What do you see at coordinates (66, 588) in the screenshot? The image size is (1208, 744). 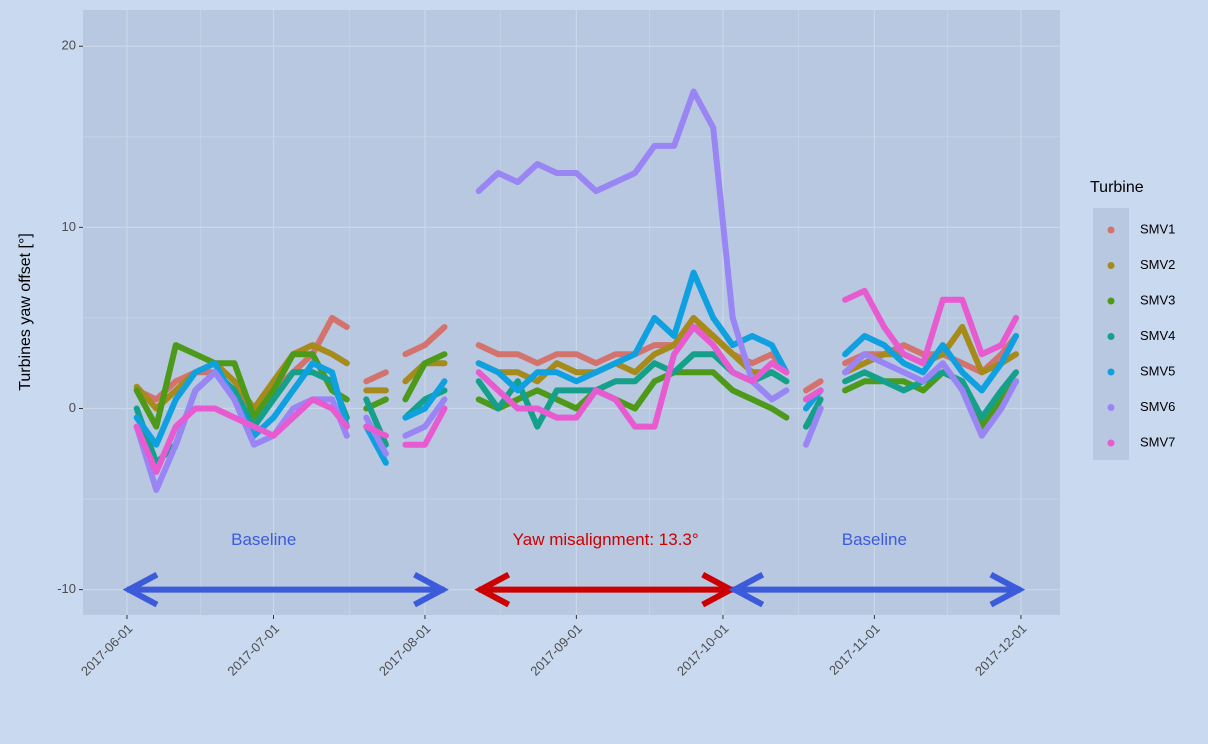 I see `y-tick-label: -10` at bounding box center [66, 588].